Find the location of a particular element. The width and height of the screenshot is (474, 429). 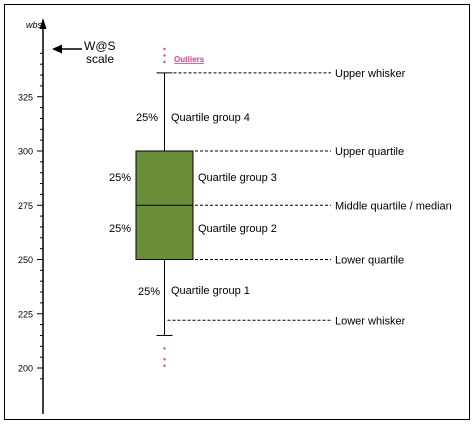

scale-label-line1: W@S is located at coordinates (100, 46).